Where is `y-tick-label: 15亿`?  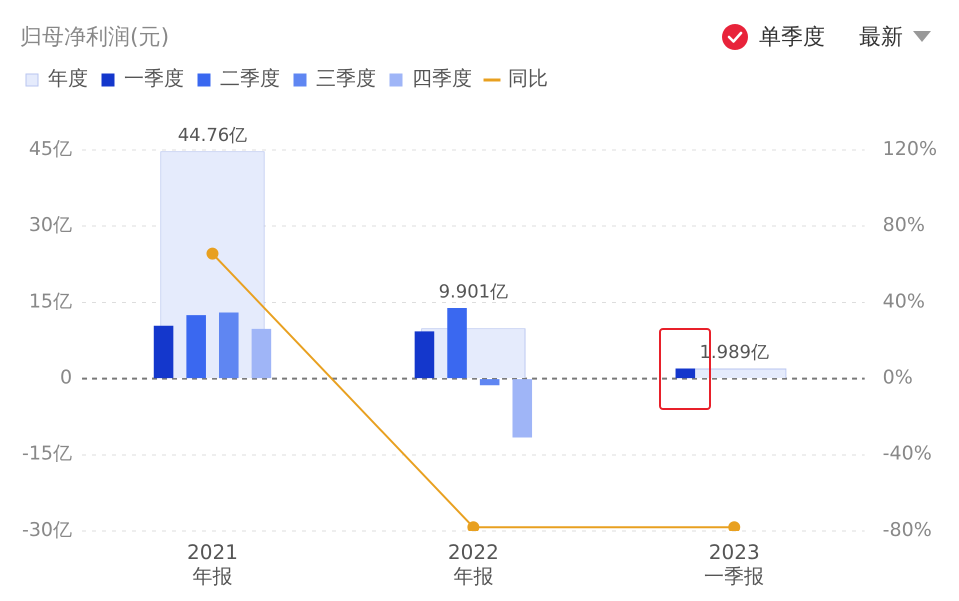
y-tick-label: 15亿 is located at coordinates (50, 301).